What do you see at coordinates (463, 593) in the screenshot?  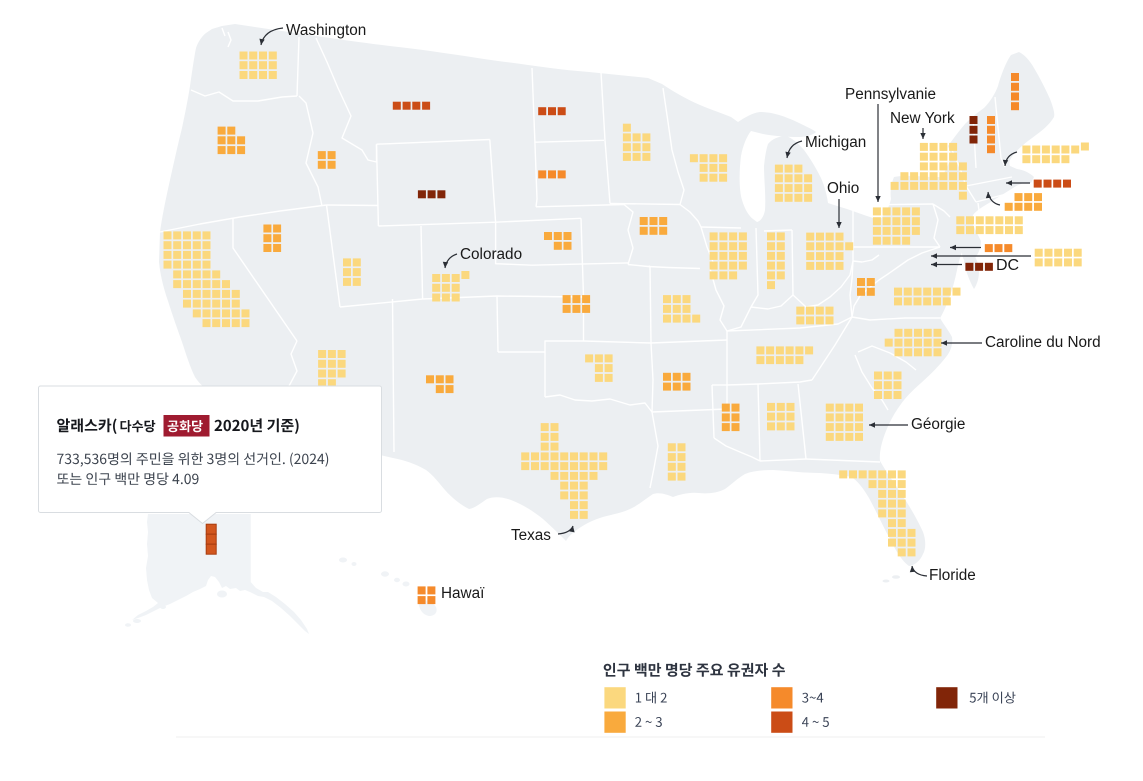 I see `svg-text: Hawaï` at bounding box center [463, 593].